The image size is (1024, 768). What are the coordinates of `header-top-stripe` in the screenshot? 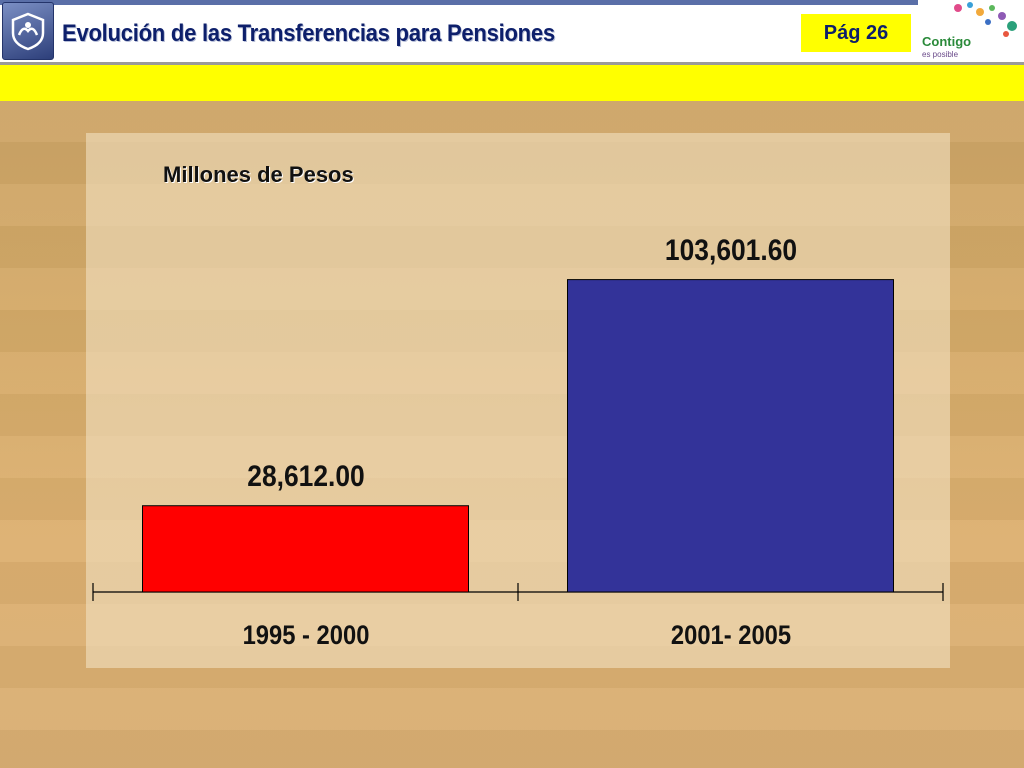 It's located at (460, 2).